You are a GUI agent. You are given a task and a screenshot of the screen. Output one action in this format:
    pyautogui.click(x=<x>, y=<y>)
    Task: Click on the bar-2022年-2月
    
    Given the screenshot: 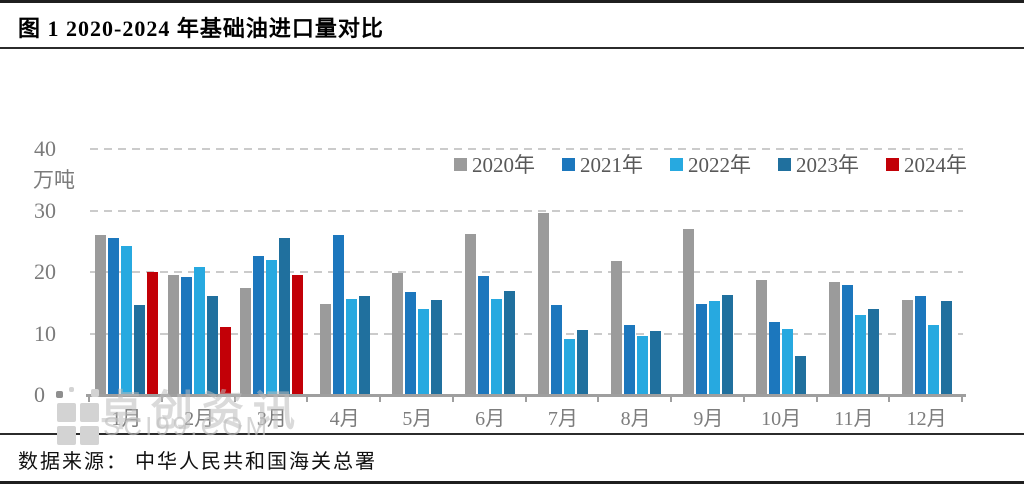 What is the action you would take?
    pyautogui.click(x=199, y=330)
    